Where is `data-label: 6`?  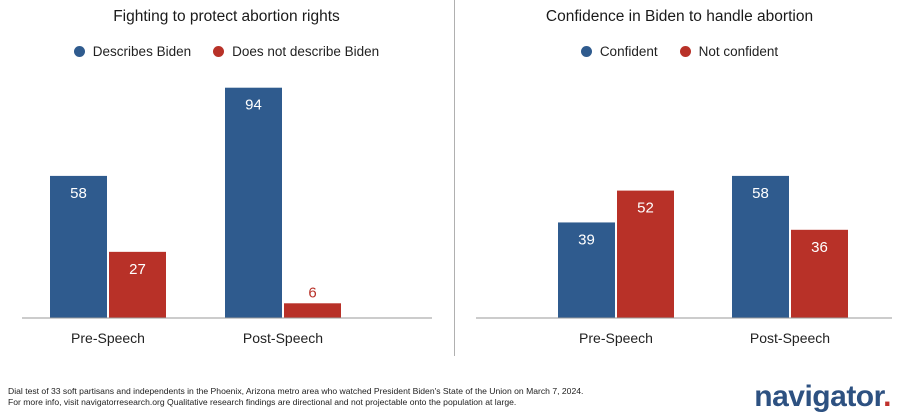
data-label: 6 is located at coordinates (312, 292).